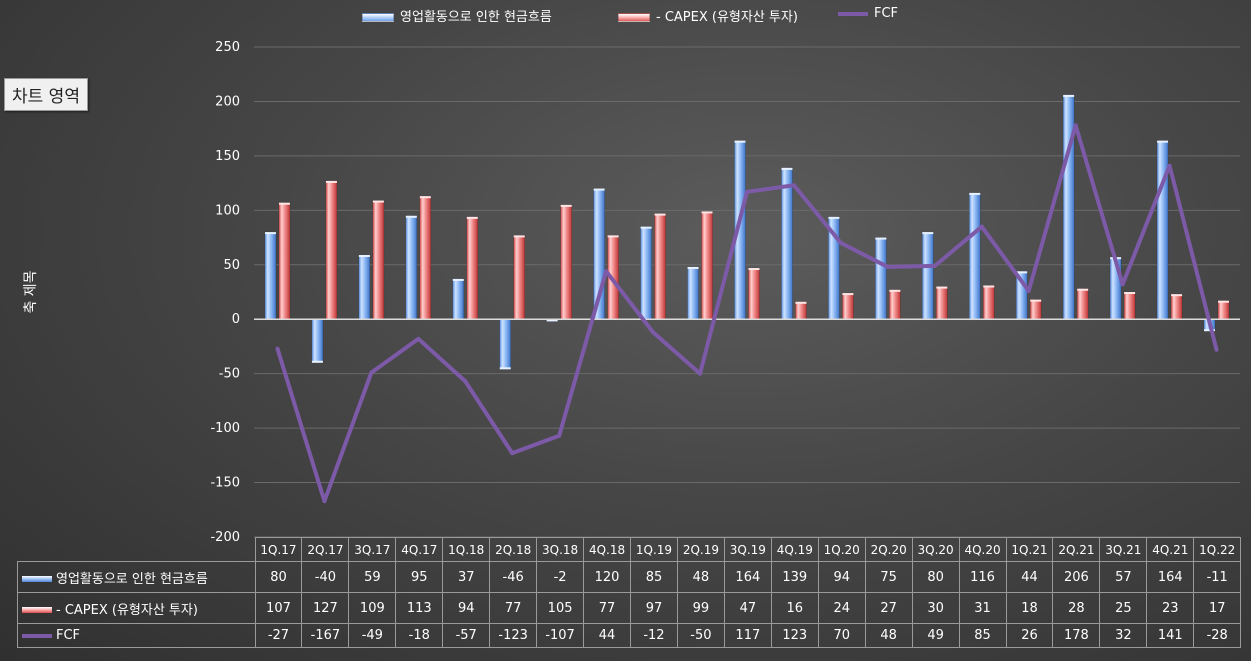 The height and width of the screenshot is (661, 1251). What do you see at coordinates (236, 319) in the screenshot?
I see `y-tick-label: 0` at bounding box center [236, 319].